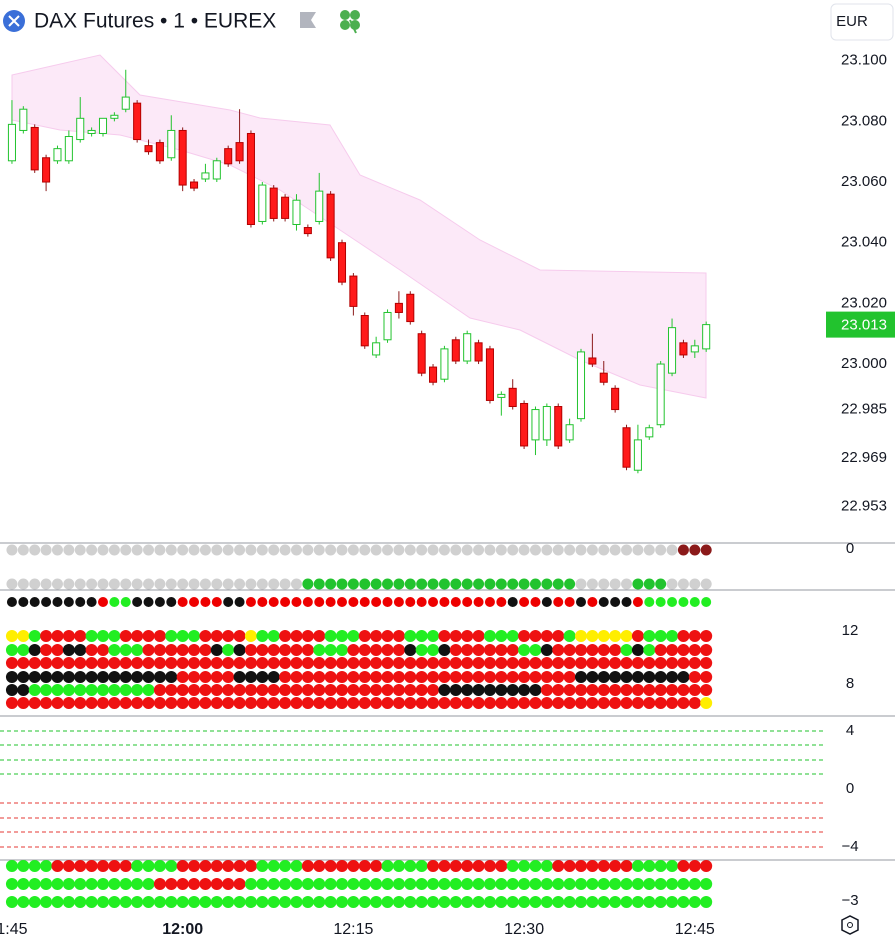 The height and width of the screenshot is (940, 895). What do you see at coordinates (850, 925) in the screenshot?
I see `settings-icon` at bounding box center [850, 925].